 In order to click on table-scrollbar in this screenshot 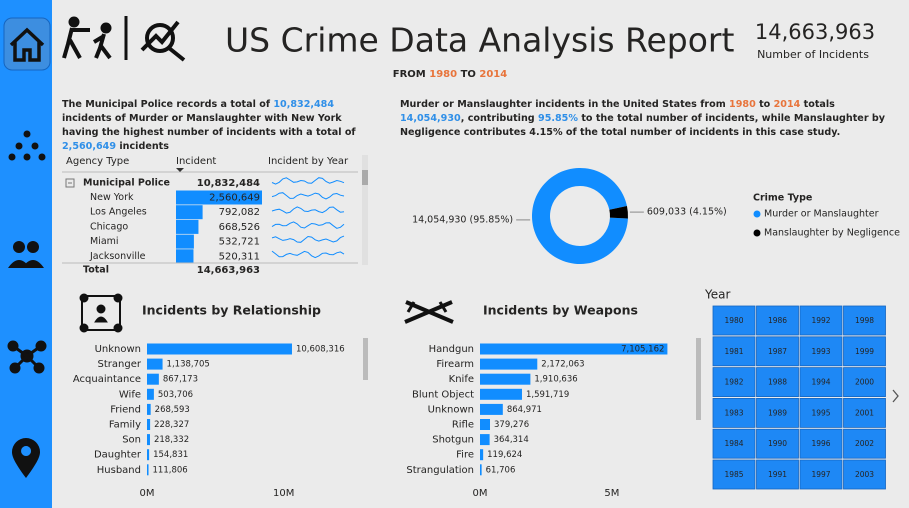, I will do `click(365, 210)`.